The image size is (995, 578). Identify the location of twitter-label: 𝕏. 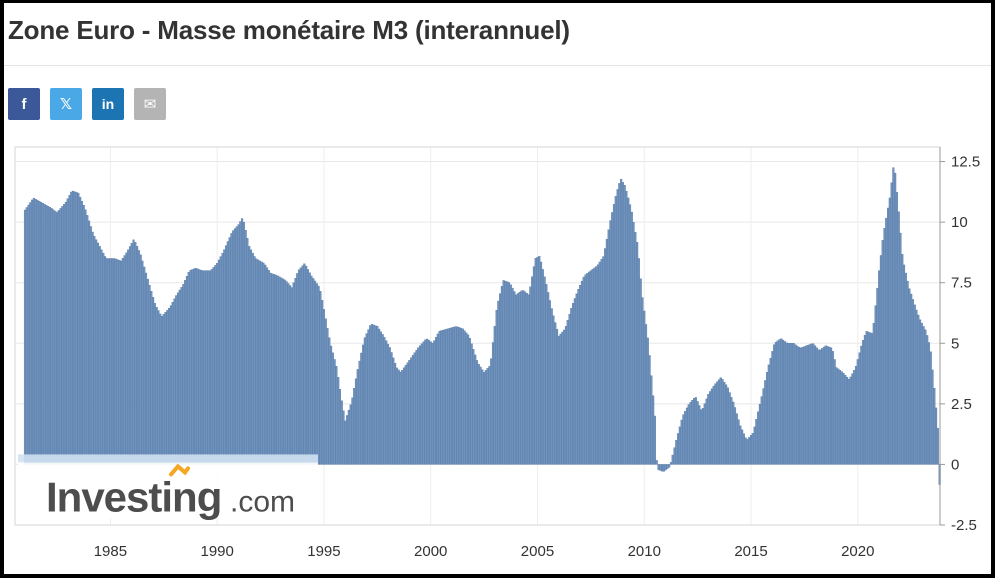
(66, 104).